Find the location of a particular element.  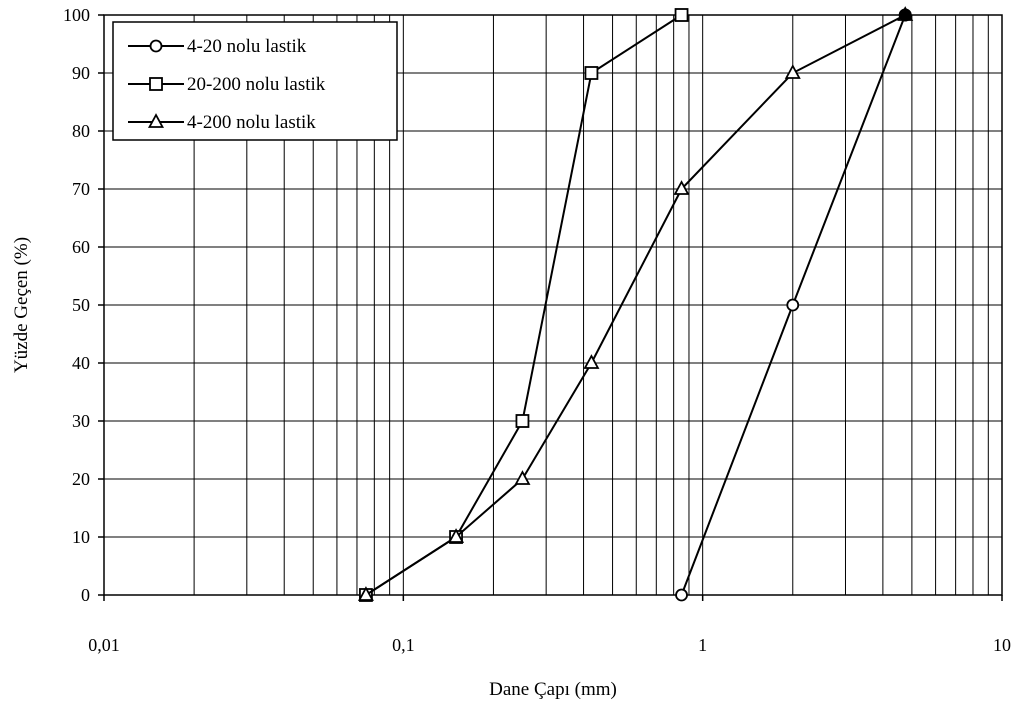

x-tick-label: 10 is located at coordinates (1002, 645).